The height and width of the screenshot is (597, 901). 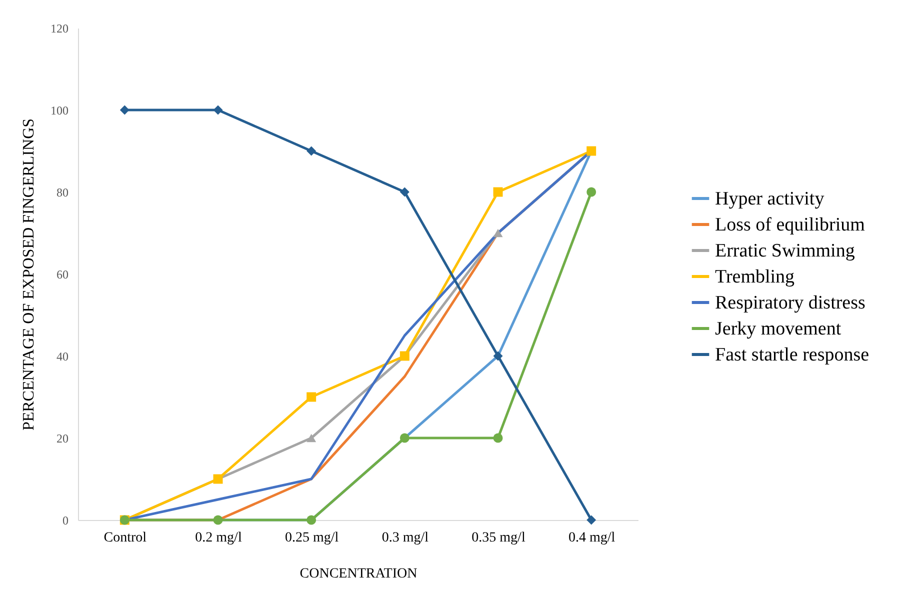 What do you see at coordinates (592, 538) in the screenshot?
I see `x-tick-label: 0.4 mg/l` at bounding box center [592, 538].